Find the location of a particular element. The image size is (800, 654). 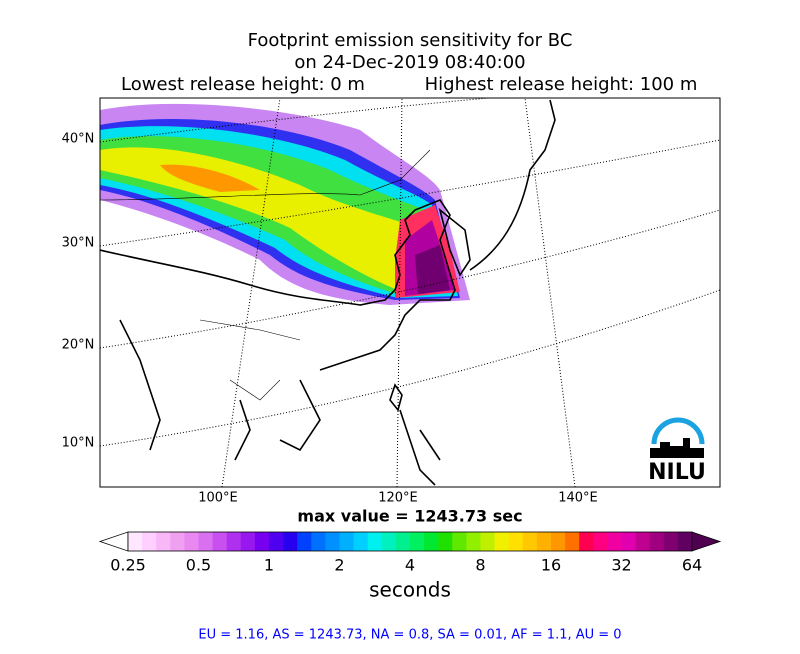

colorbar-tick-label: 8 is located at coordinates (480, 565).